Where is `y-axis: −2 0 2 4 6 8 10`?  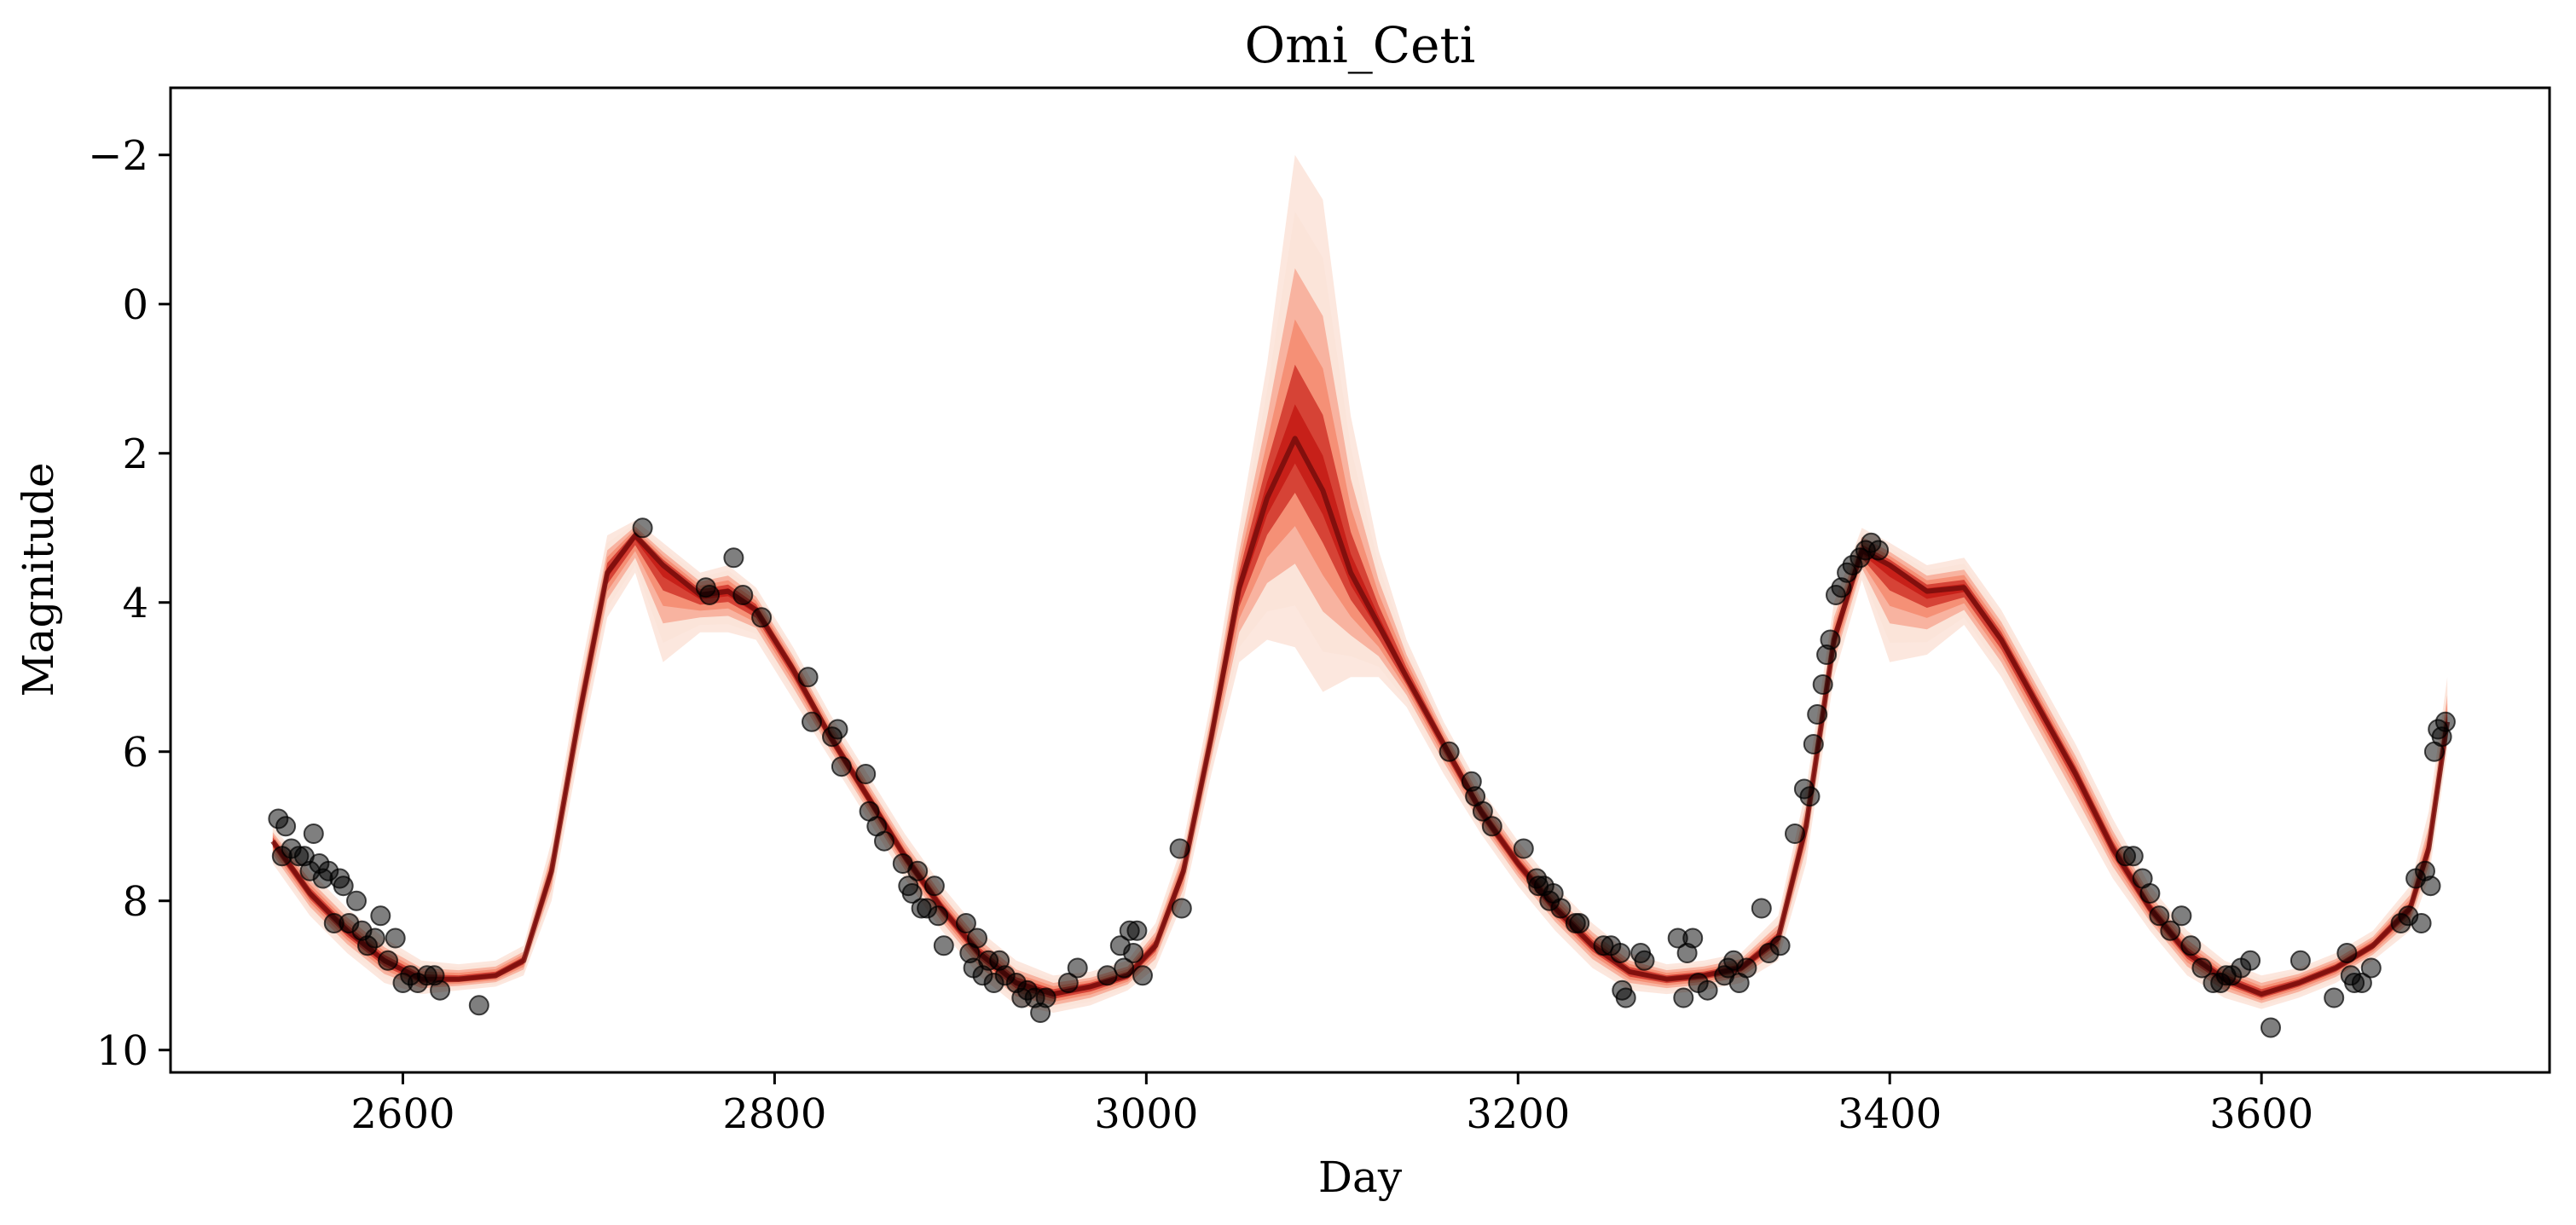 y-axis: −2 0 2 4 6 8 10 is located at coordinates (129, 603).